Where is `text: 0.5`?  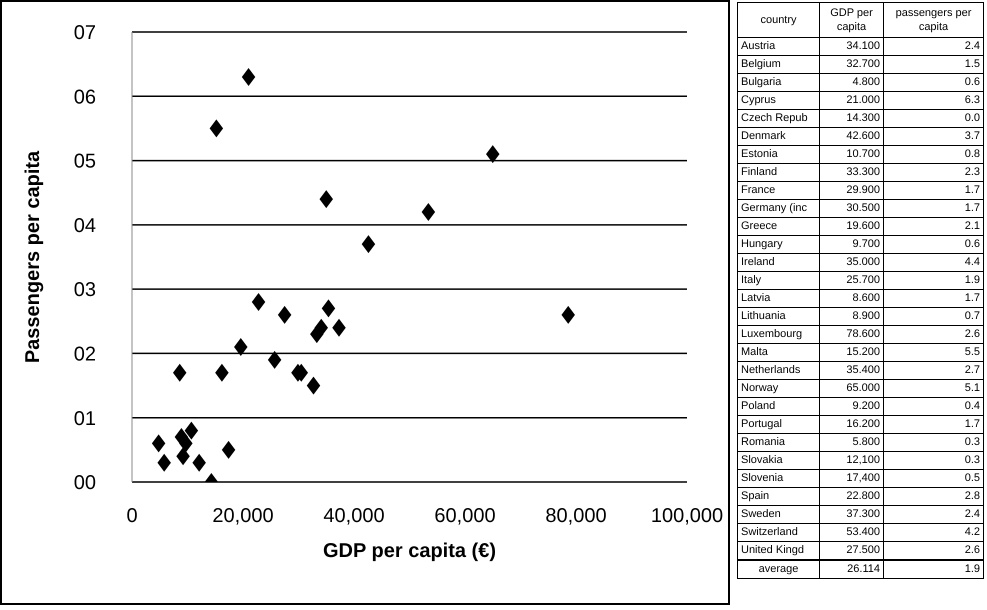 text: 0.5 is located at coordinates (934, 479).